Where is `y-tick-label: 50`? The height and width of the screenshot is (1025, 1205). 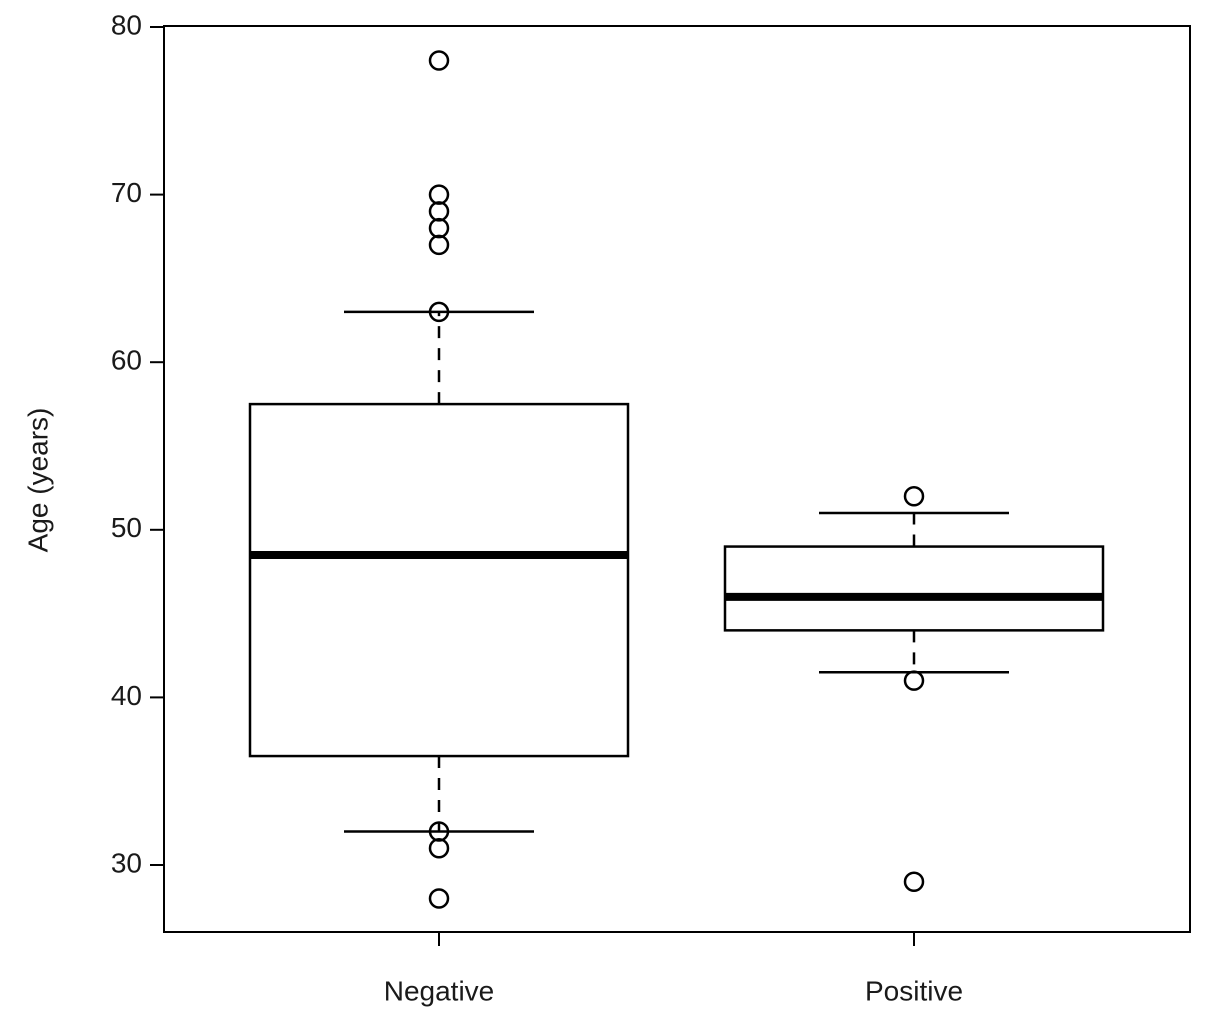
y-tick-label: 50 is located at coordinates (126, 527).